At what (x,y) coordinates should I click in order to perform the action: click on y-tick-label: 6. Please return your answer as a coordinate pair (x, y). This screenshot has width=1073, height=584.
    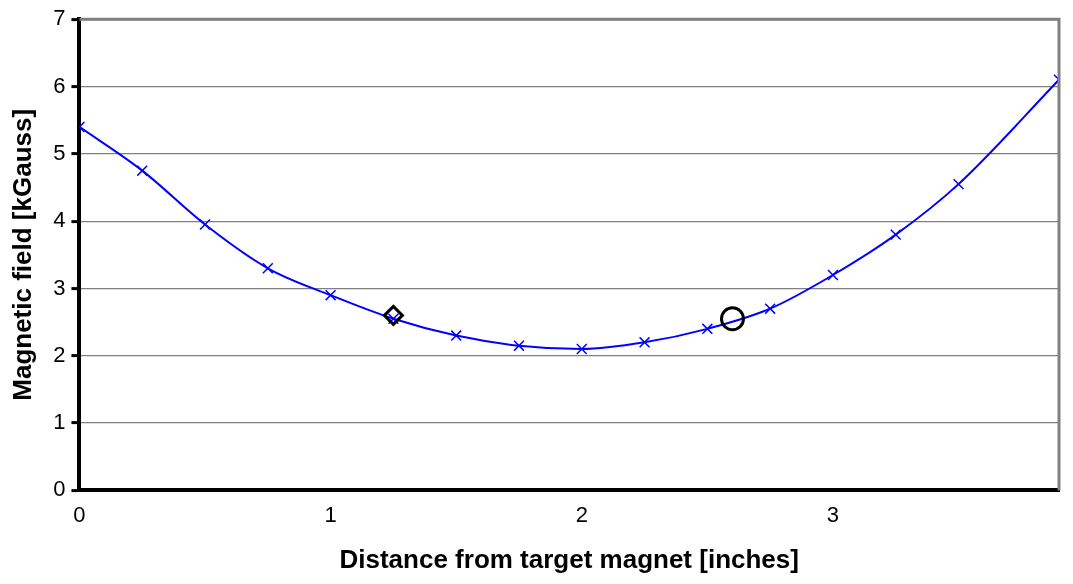
    Looking at the image, I should click on (59, 85).